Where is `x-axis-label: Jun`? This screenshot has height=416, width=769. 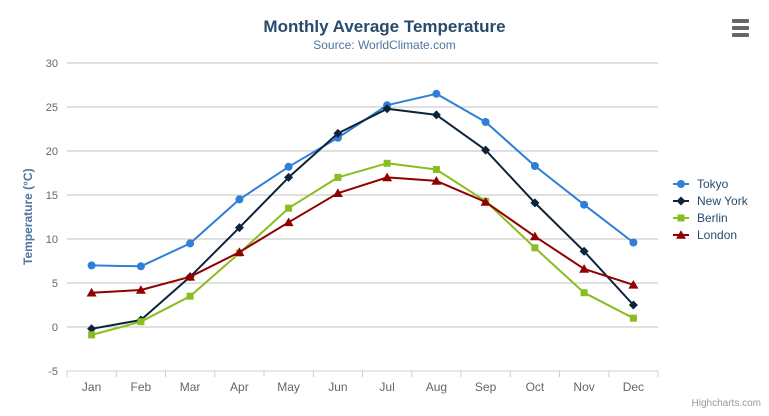
x-axis-label: Jun is located at coordinates (337, 387).